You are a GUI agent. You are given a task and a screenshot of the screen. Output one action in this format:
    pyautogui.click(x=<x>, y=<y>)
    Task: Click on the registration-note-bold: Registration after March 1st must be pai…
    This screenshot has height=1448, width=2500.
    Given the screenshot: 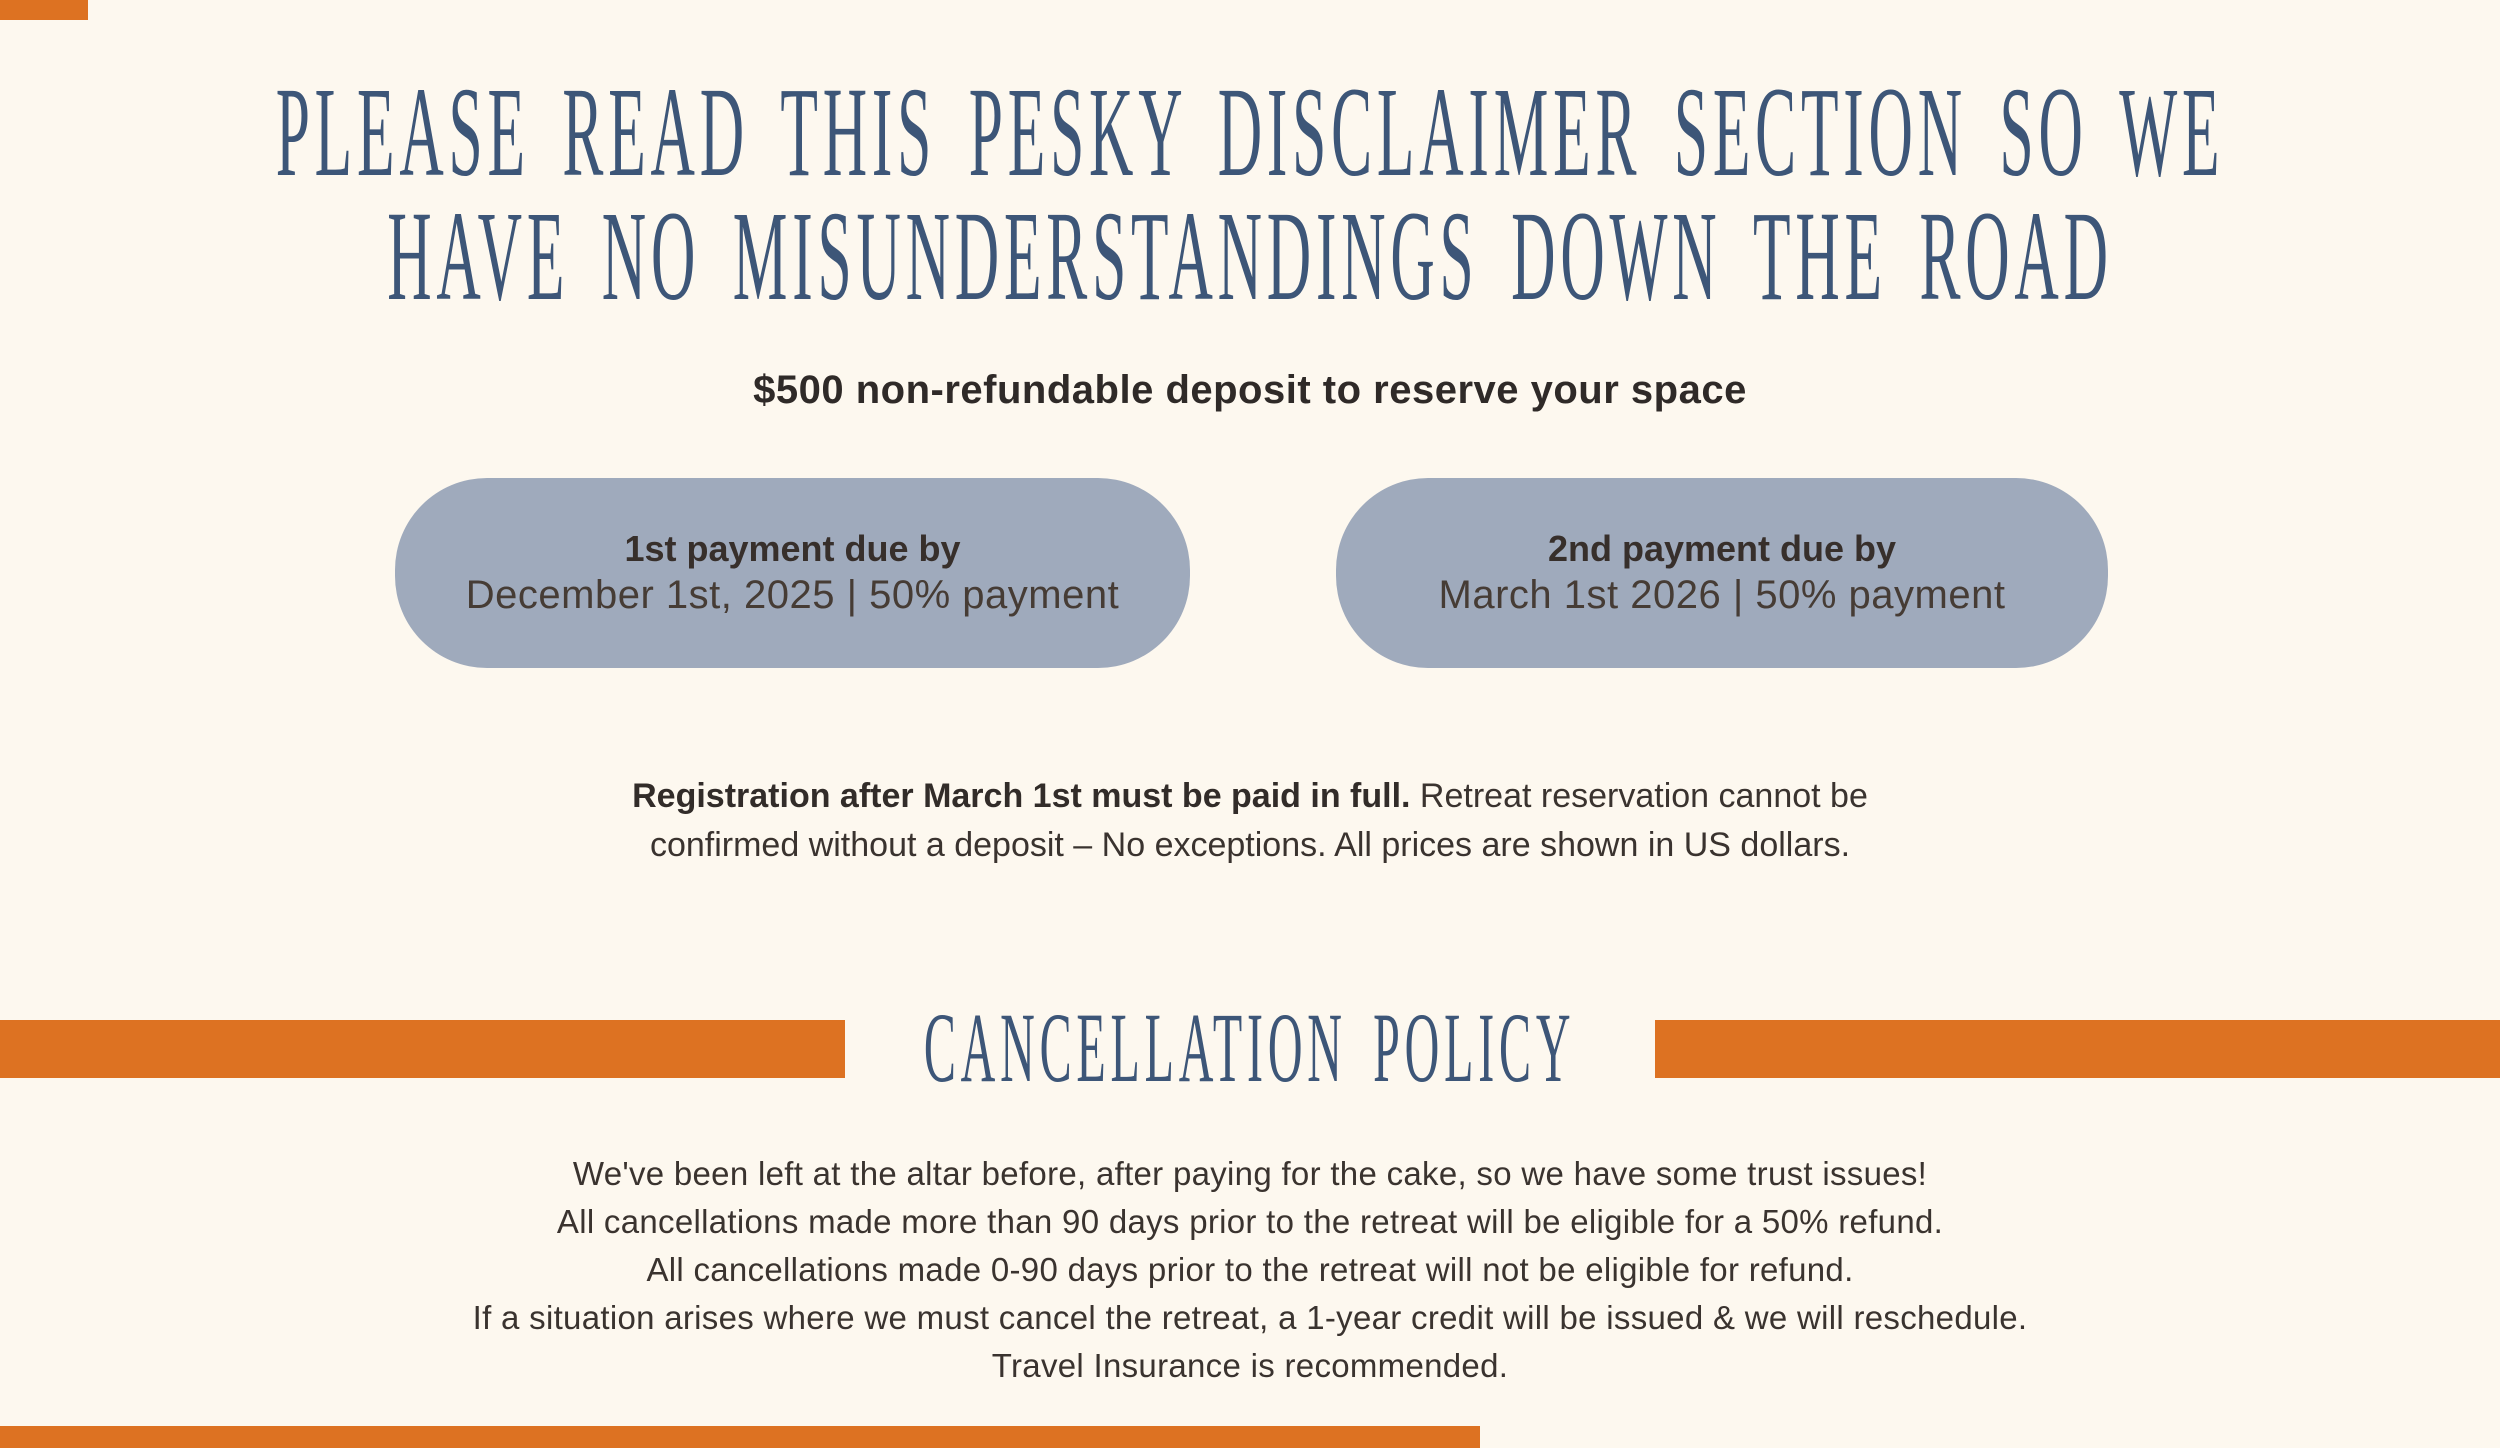 What is the action you would take?
    pyautogui.click(x=1021, y=796)
    